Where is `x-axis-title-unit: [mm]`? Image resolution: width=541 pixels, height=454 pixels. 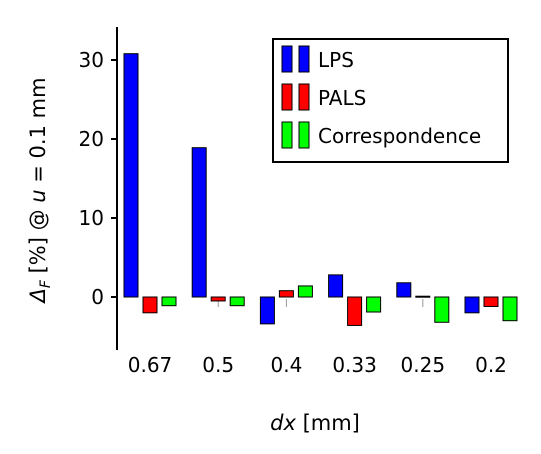 x-axis-title-unit: [mm] is located at coordinates (328, 423).